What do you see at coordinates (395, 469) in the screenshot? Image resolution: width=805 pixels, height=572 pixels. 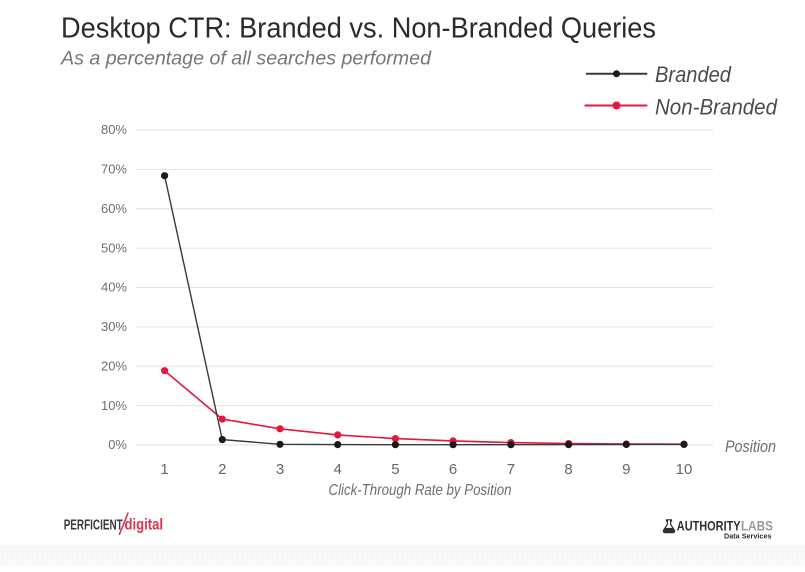 I see `svg-text: 5` at bounding box center [395, 469].